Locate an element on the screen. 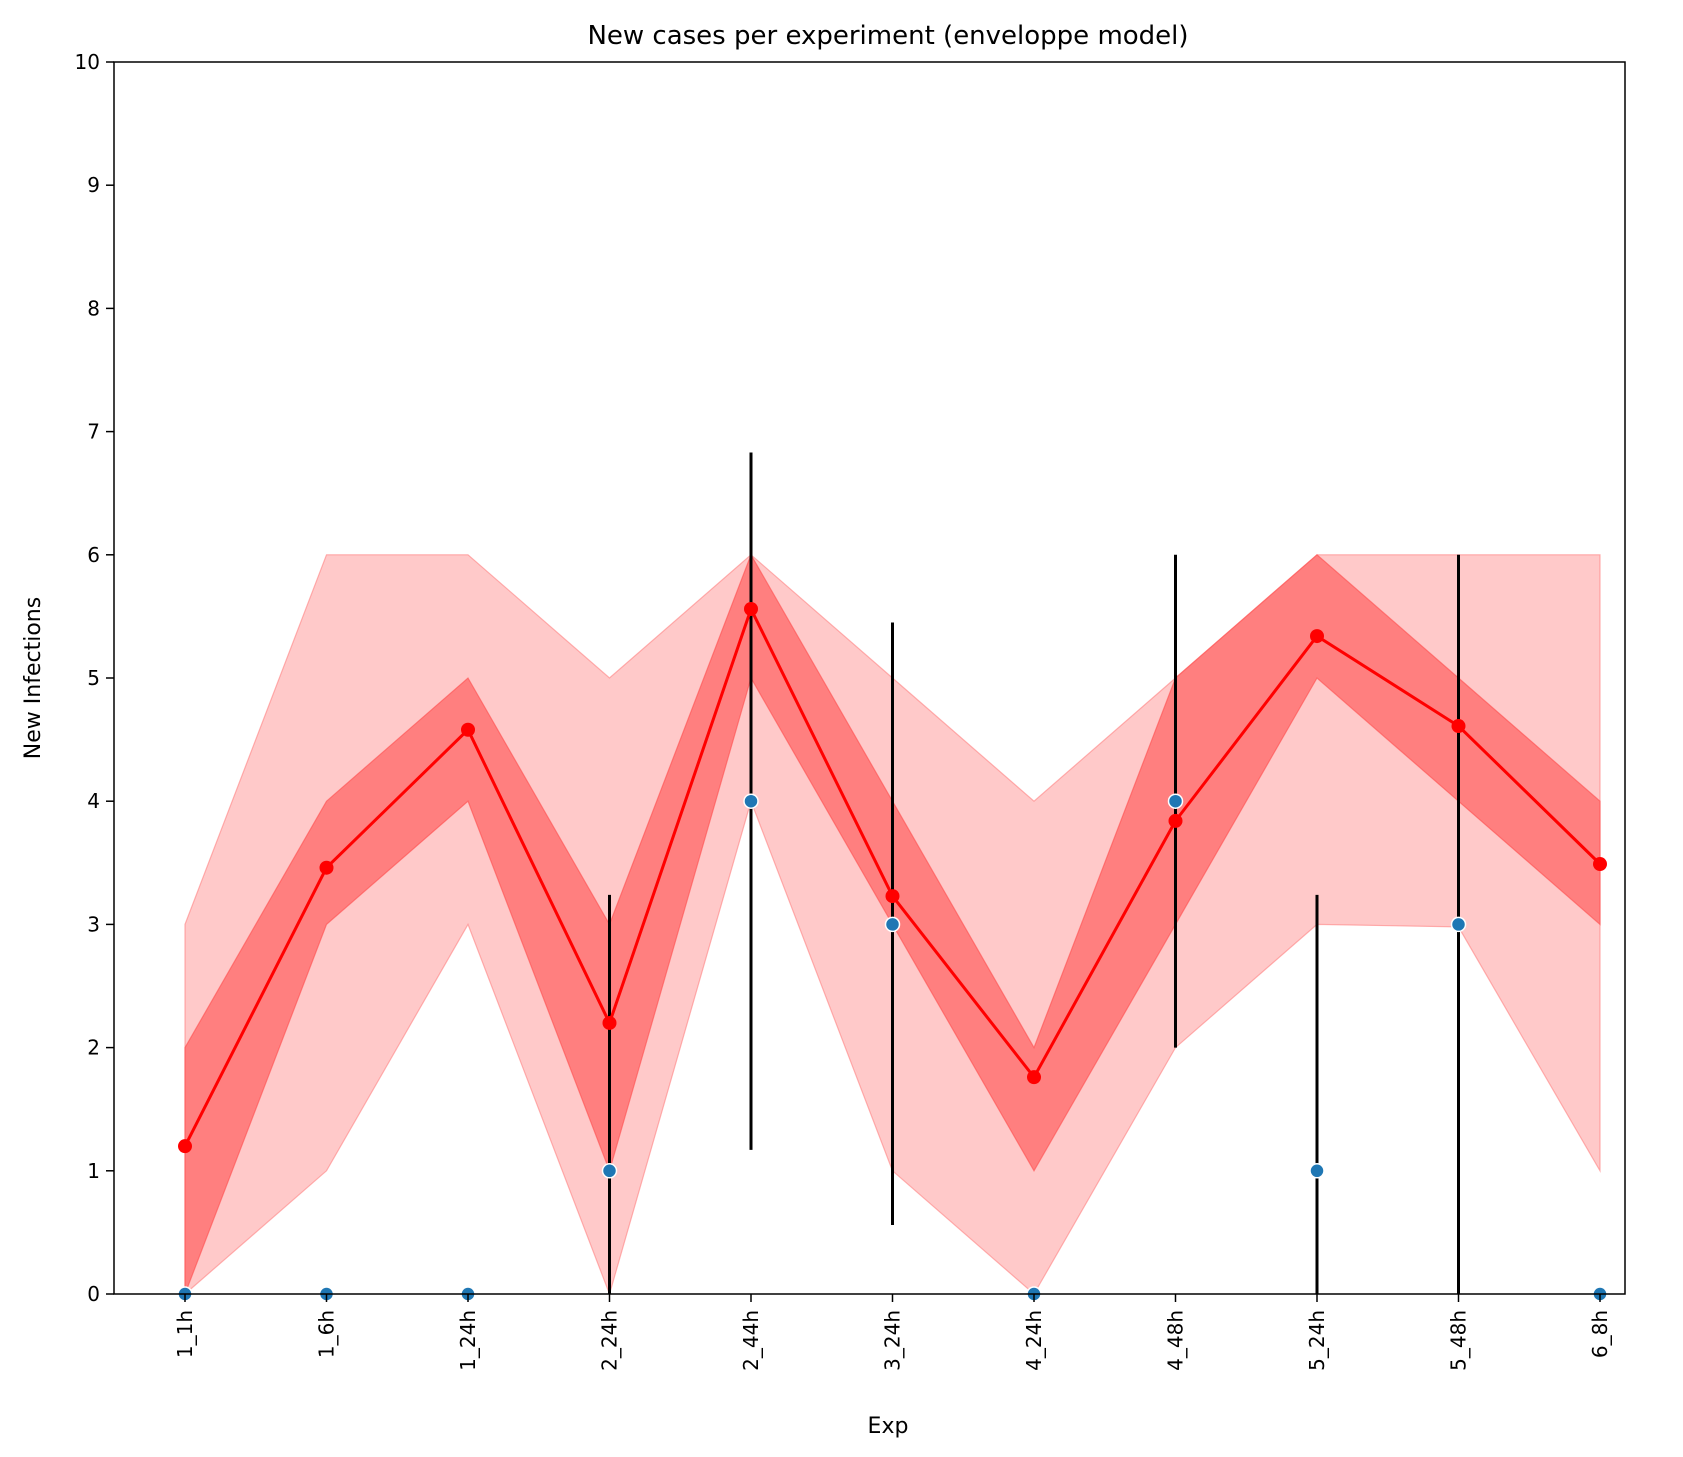 This screenshot has height=1457, width=1683. mean-point-5_48h is located at coordinates (1458, 726).